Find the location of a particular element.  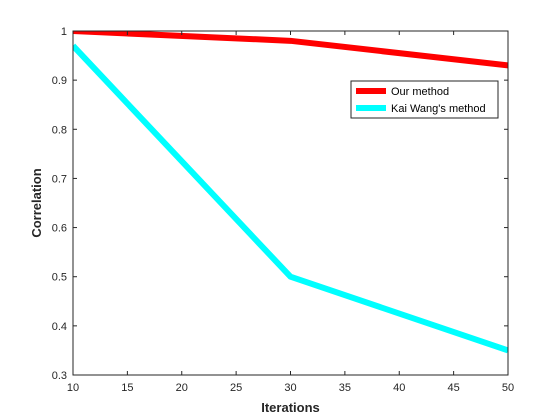

x-tick-label: 15 is located at coordinates (127, 388).